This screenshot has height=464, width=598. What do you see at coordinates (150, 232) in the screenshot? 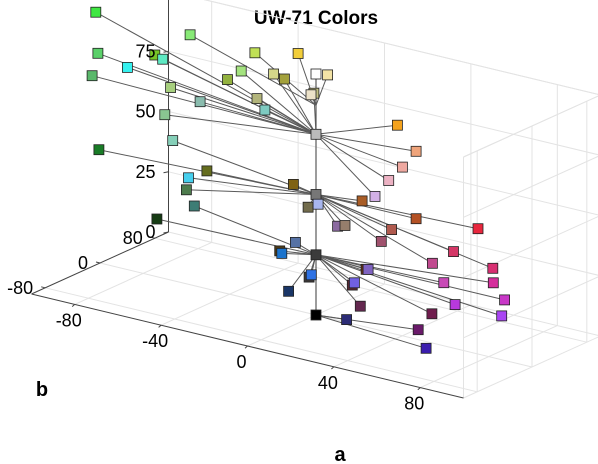
I see `z-tick-label: 0` at bounding box center [150, 232].